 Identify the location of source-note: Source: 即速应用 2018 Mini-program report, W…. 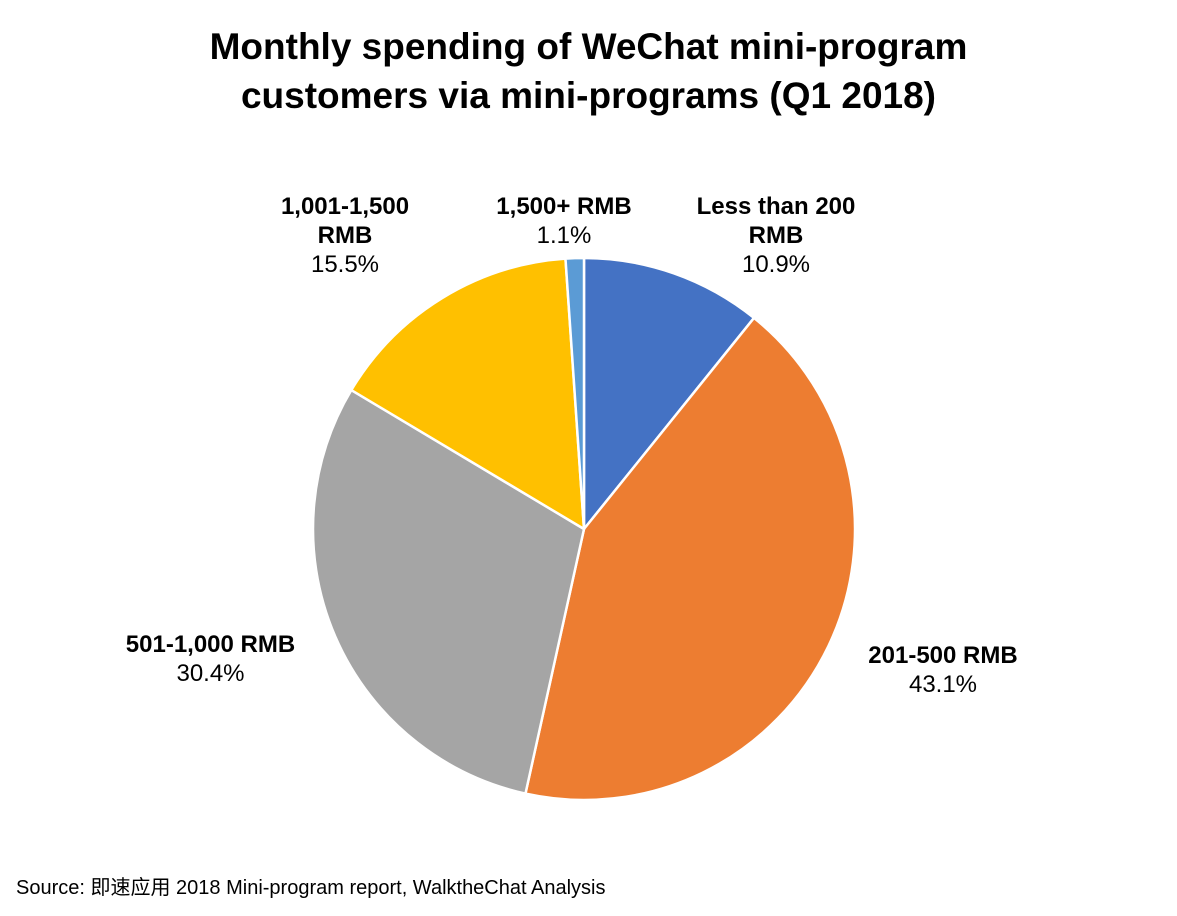
(311, 888).